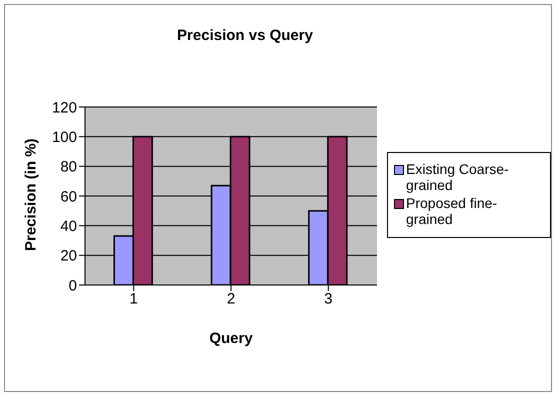 This screenshot has height=400, width=558. What do you see at coordinates (328, 299) in the screenshot?
I see `x-tick-label: 3` at bounding box center [328, 299].